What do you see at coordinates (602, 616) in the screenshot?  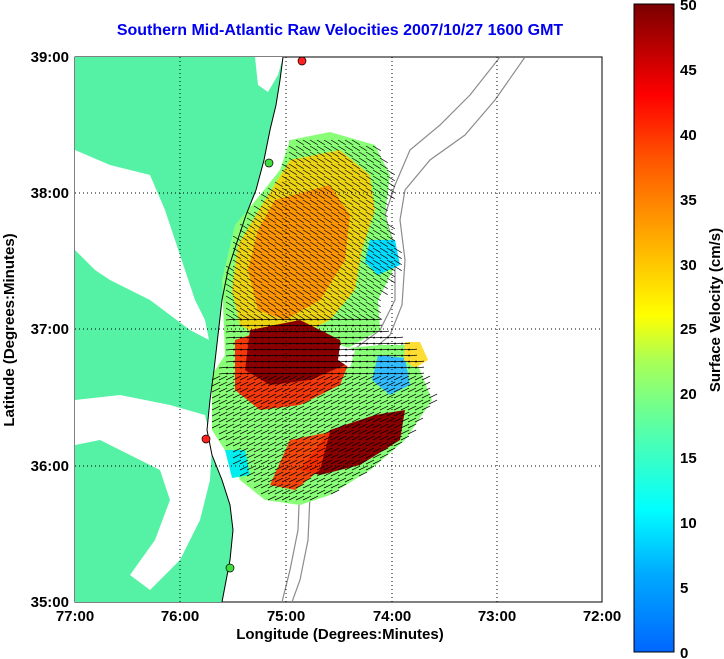 I see `x-tick-label: 72:00` at bounding box center [602, 616].